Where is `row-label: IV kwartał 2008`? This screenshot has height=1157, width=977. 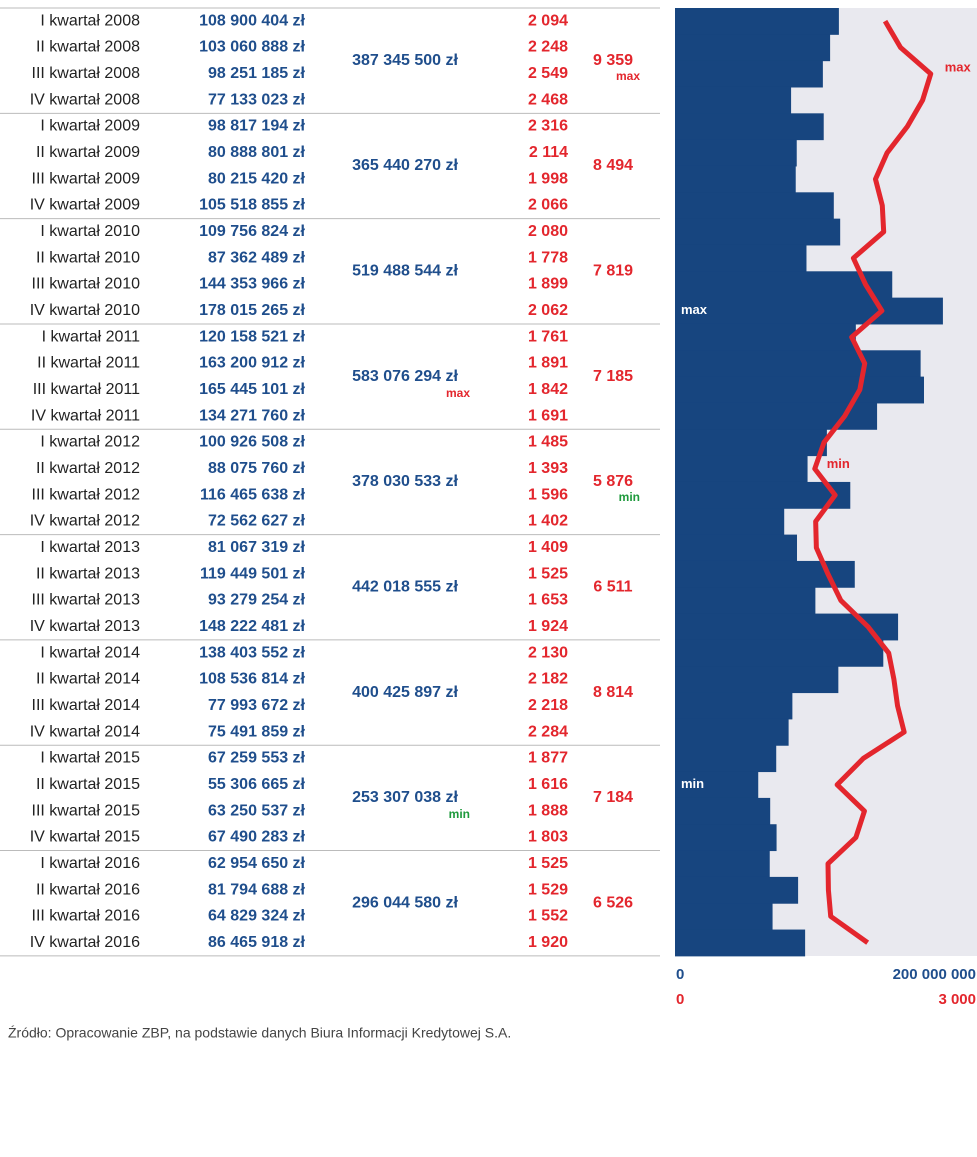 row-label: IV kwartał 2008 is located at coordinates (85, 99).